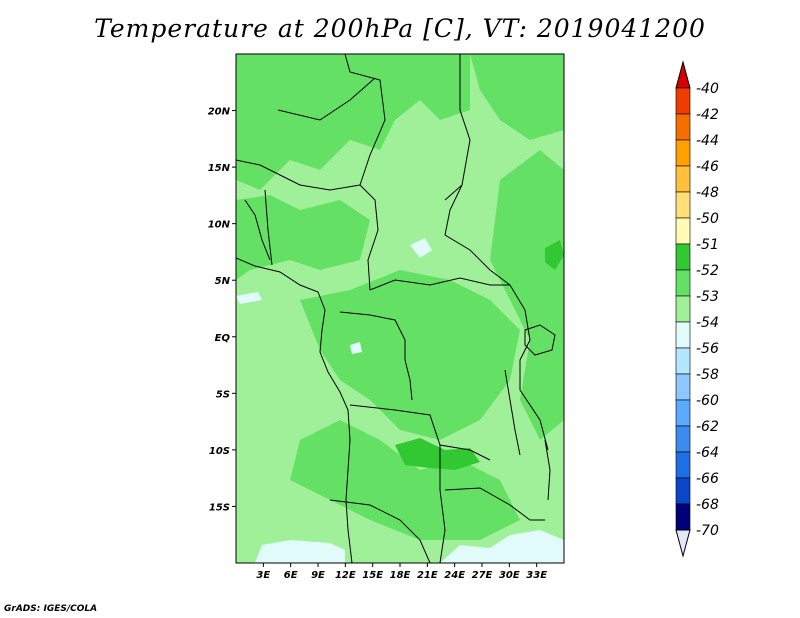  I want to click on border-car, so click(439, 284).